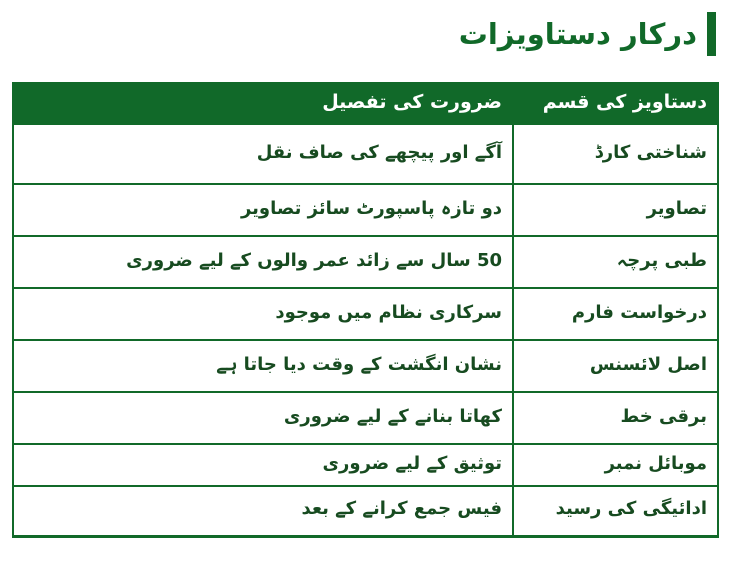 Image resolution: width=729 pixels, height=574 pixels. I want to click on table-header: دستاویز کی قسم ضرورت کی تفصیل, so click(365, 103).